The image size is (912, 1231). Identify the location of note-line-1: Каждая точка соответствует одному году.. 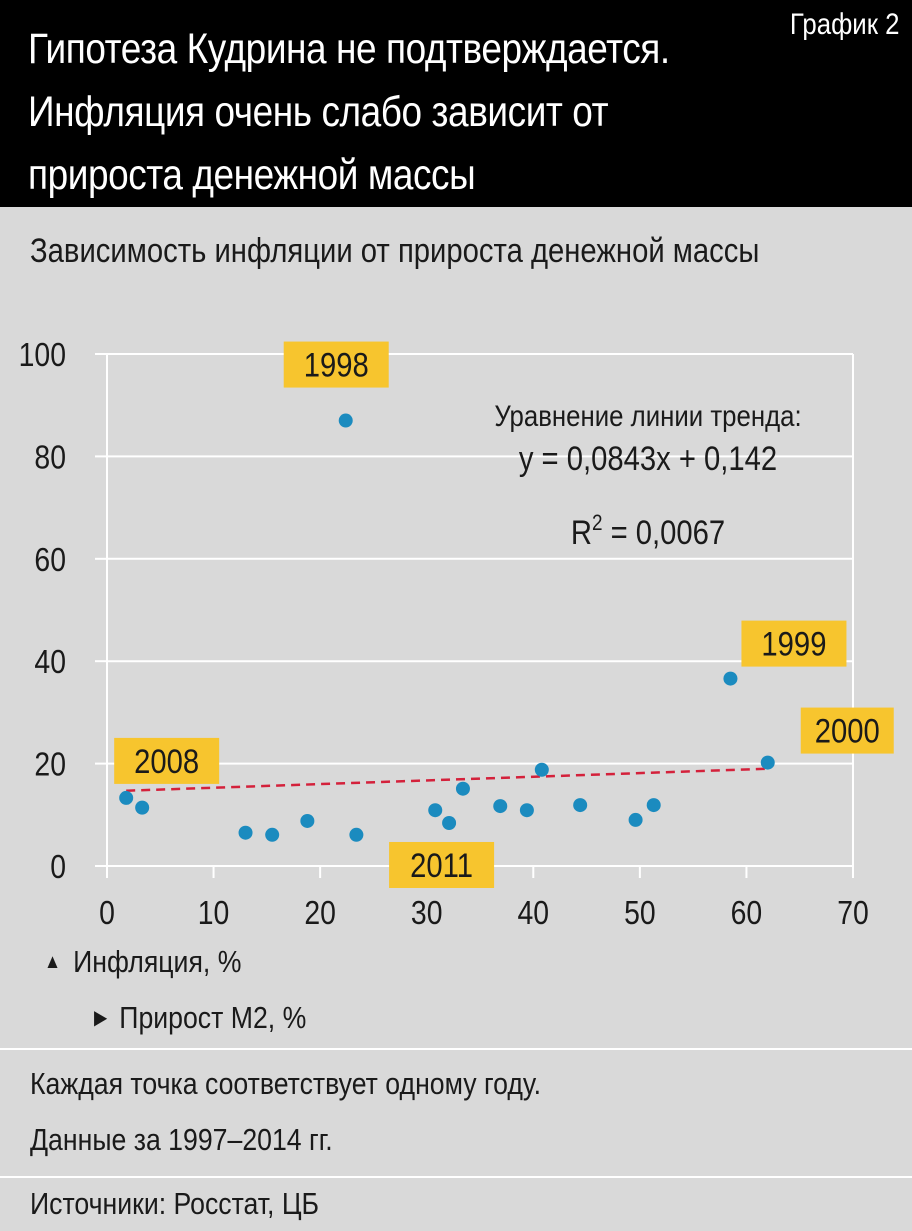
(286, 1083).